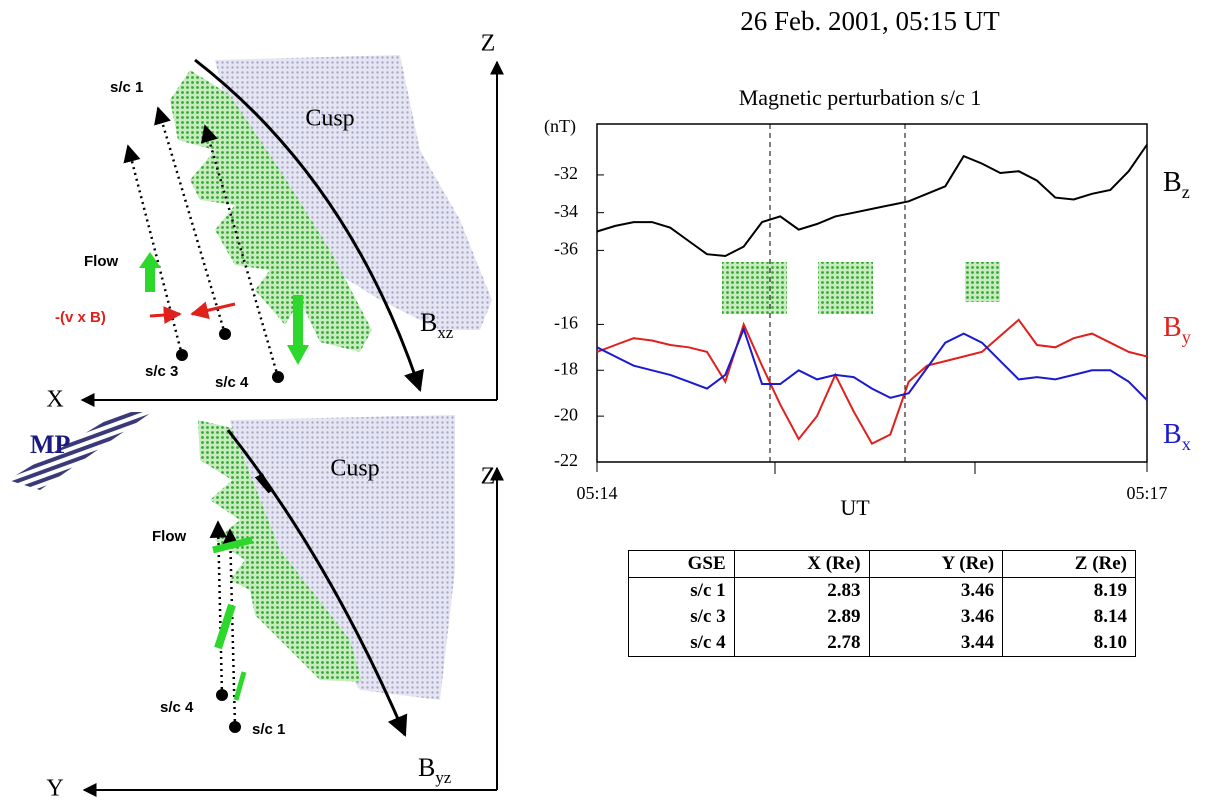 The width and height of the screenshot is (1214, 809). What do you see at coordinates (1069, 643) in the screenshot?
I see `cell: 8.10` at bounding box center [1069, 643].